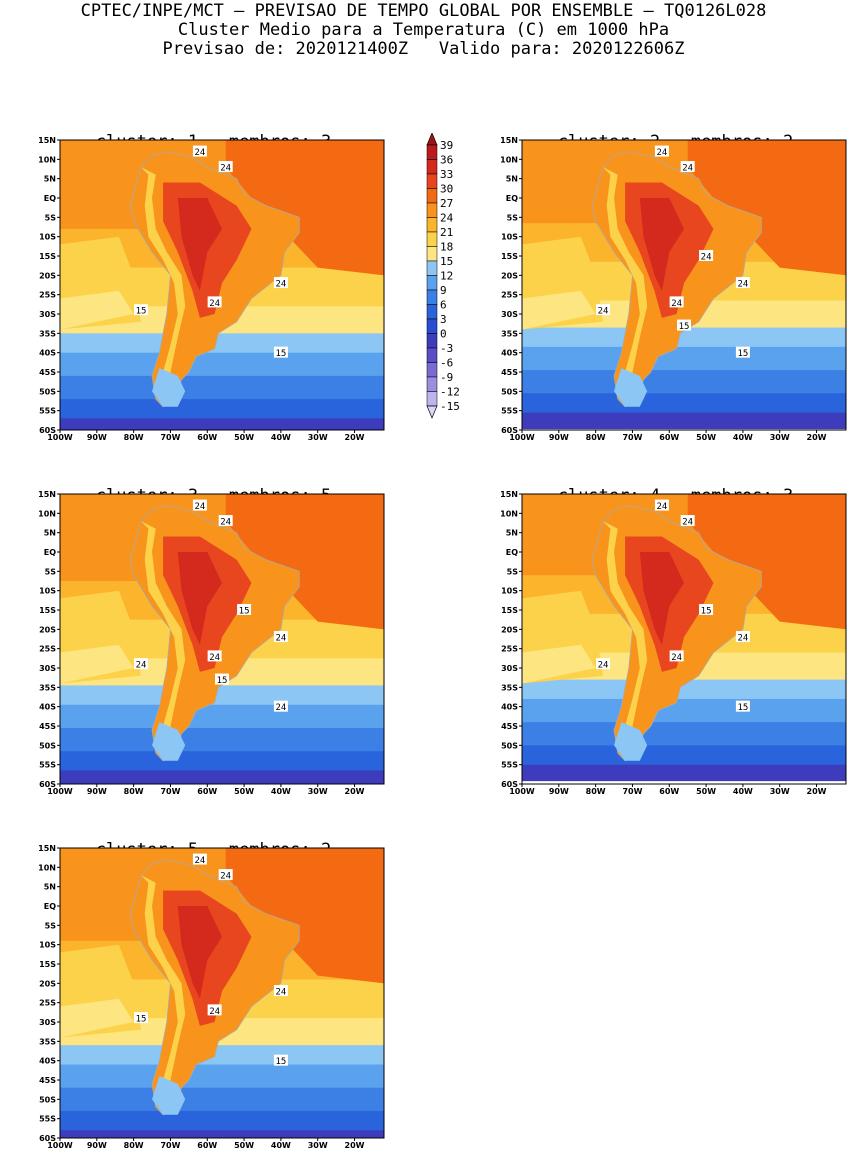  What do you see at coordinates (169, 741) in the screenshot?
I see `patagonia-cool` at bounding box center [169, 741].